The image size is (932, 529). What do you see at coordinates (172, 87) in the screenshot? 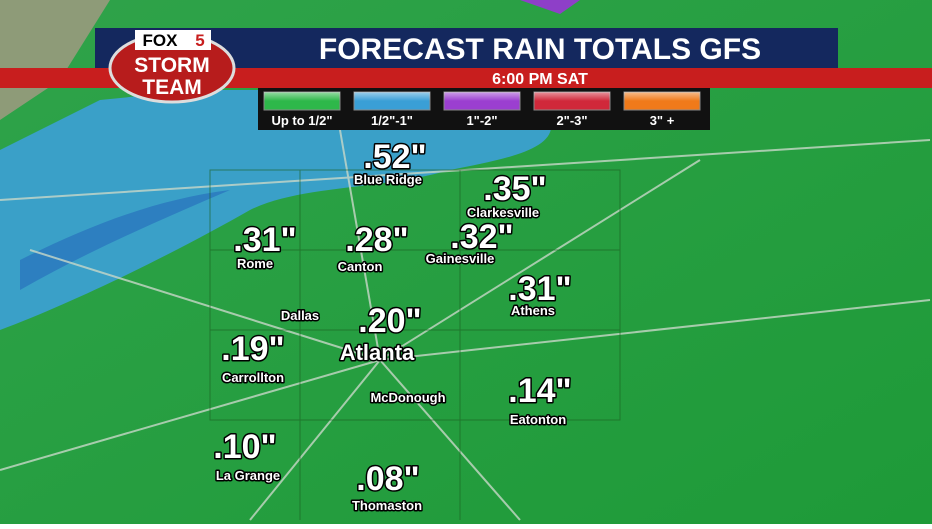
I see `logo-line2: TEAM` at bounding box center [172, 87].